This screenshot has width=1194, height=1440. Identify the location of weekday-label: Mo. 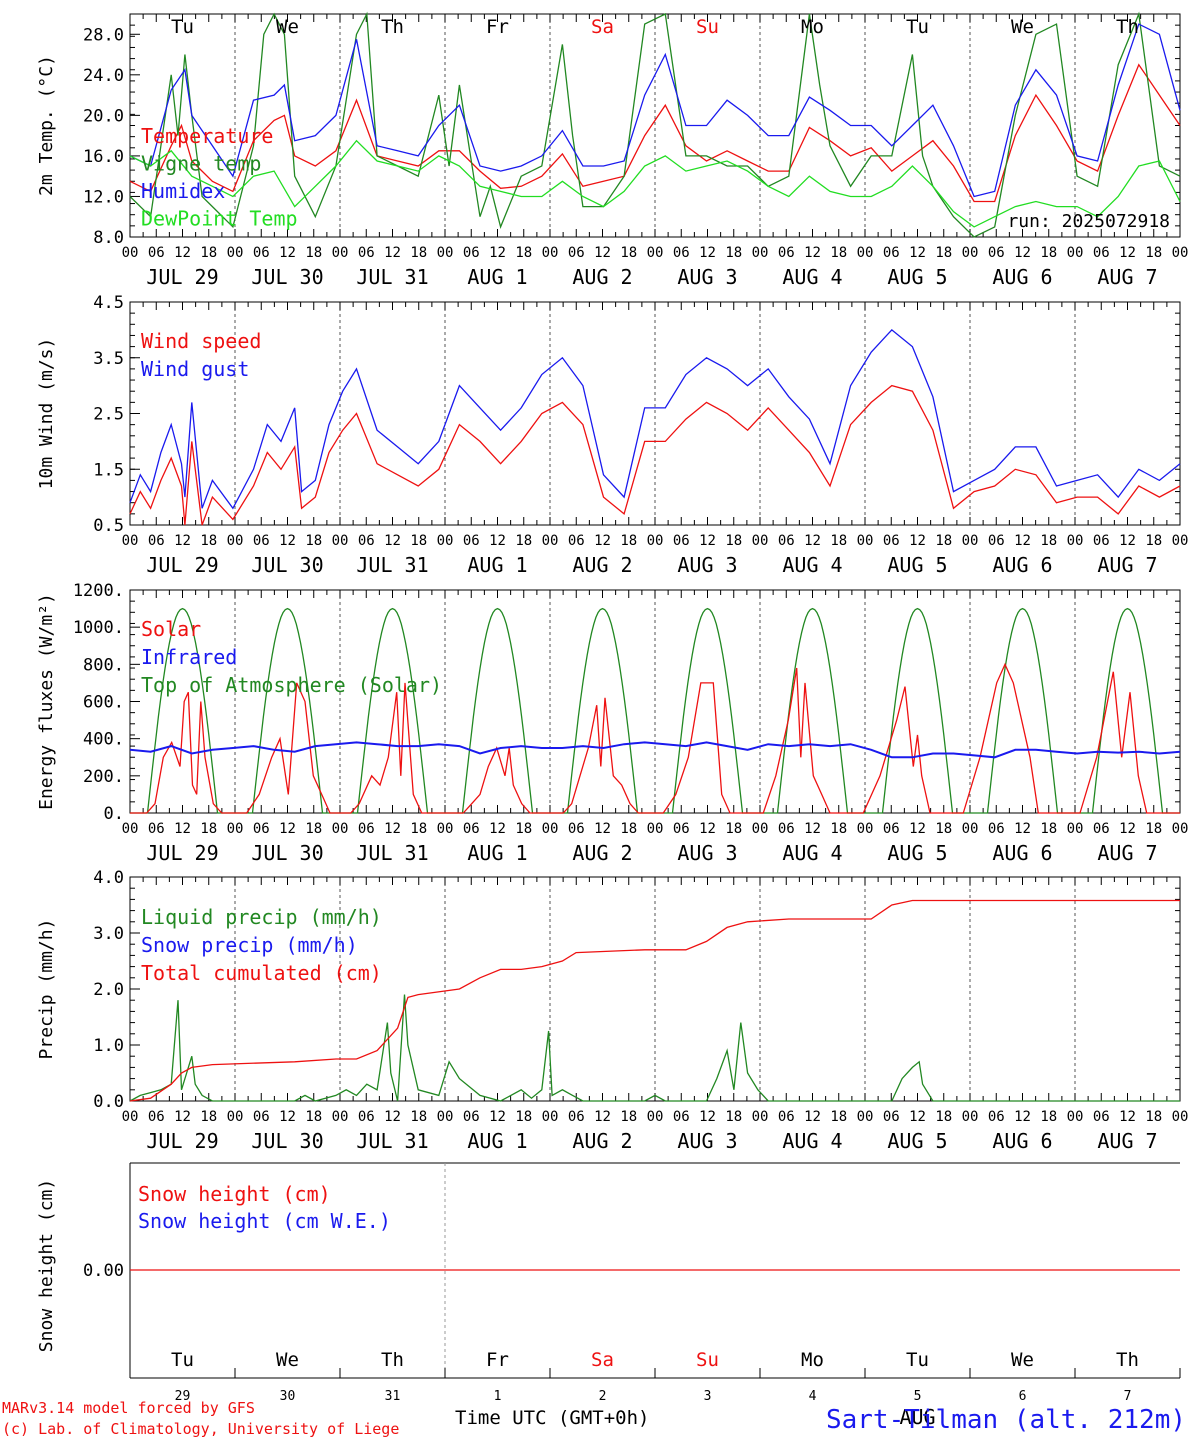
(812, 27).